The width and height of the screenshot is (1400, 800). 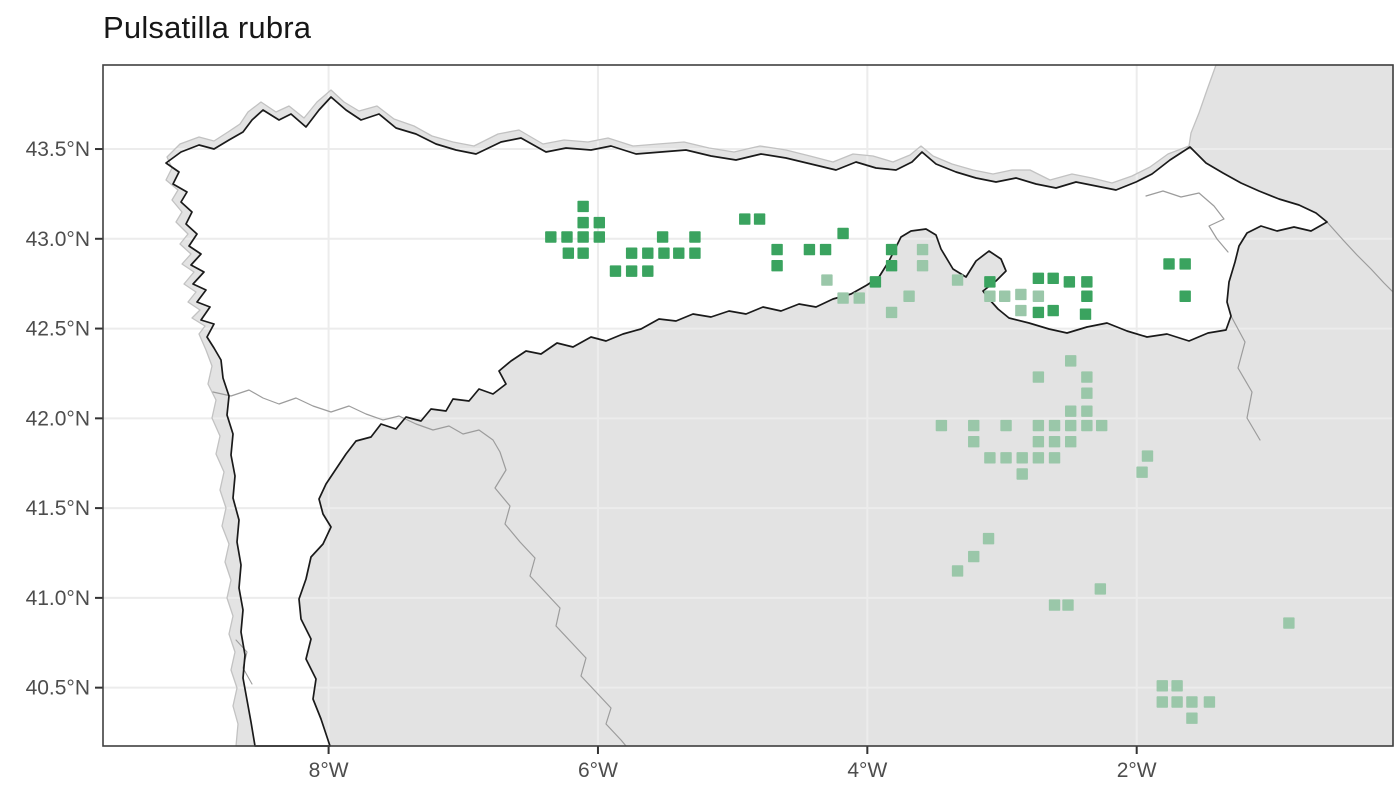 What do you see at coordinates (58, 149) in the screenshot?
I see `y-tick-label: 43.5°N` at bounding box center [58, 149].